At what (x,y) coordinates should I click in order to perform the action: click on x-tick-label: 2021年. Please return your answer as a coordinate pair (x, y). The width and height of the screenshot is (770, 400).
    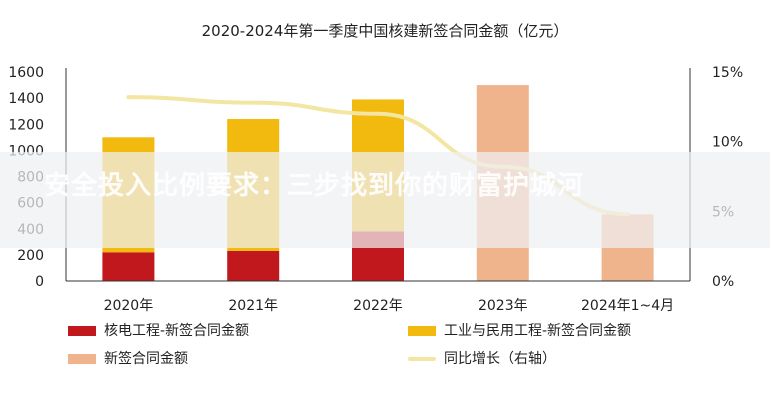
    Looking at the image, I should click on (253, 306).